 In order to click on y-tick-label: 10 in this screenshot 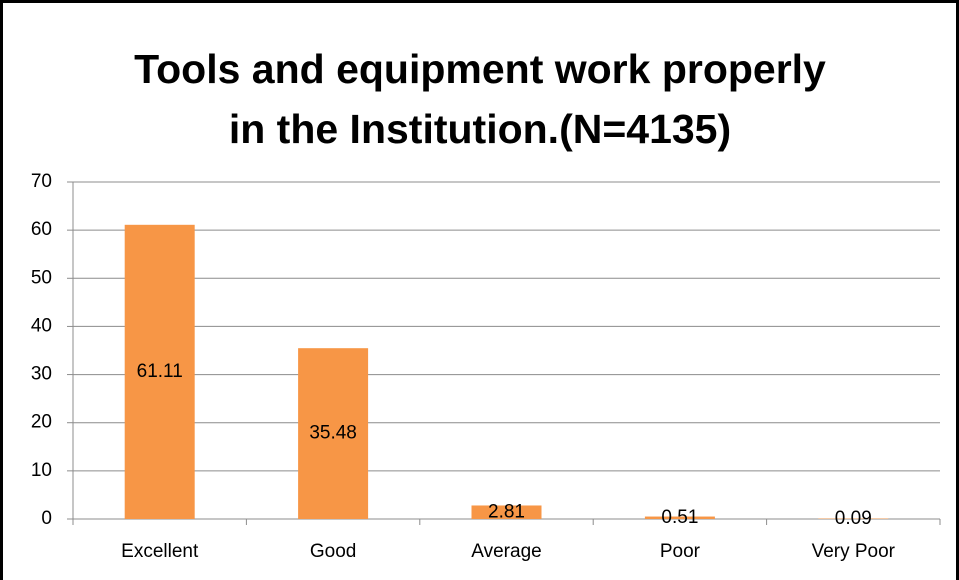, I will do `click(41, 470)`.